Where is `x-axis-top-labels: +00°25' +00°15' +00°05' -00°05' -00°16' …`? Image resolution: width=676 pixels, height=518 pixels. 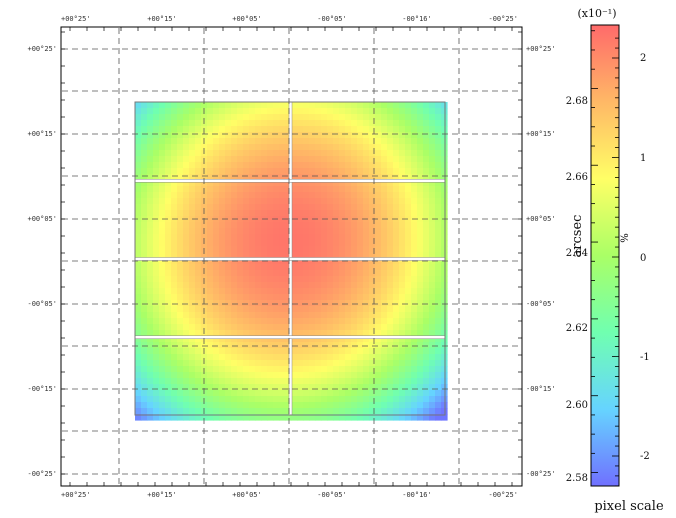 x-axis-top-labels: +00°25' +00°15' +00°05' -00°05' -00°16' … is located at coordinates (289, 19).